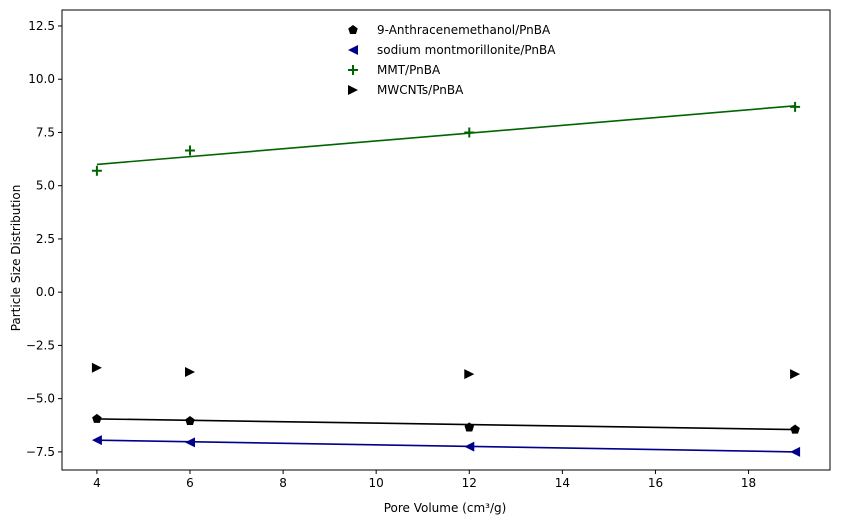  Describe the element at coordinates (469, 483) in the screenshot. I see `x-tick-label: 12` at that location.